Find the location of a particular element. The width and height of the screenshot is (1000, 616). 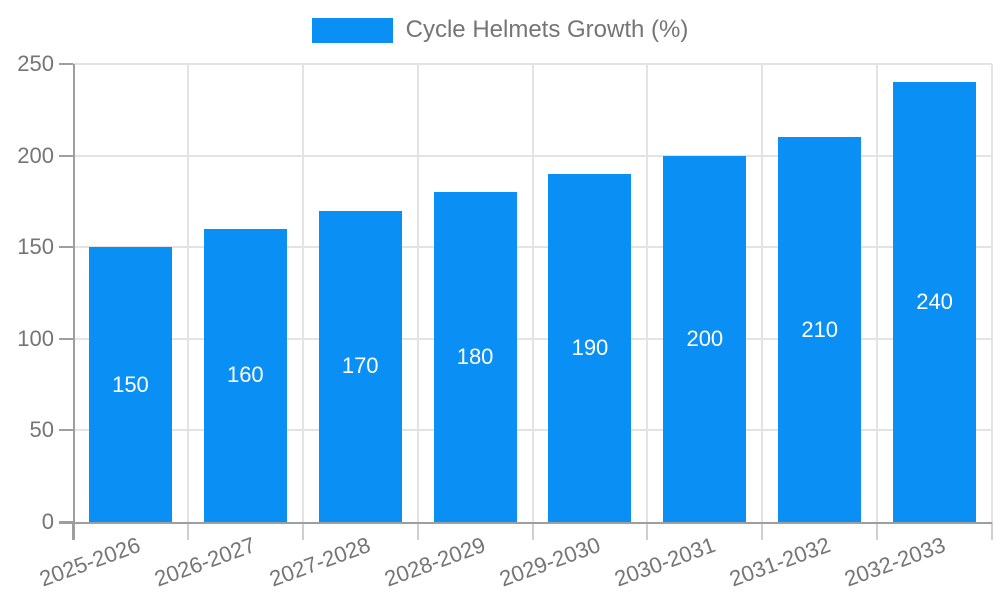

y-axis-label: 200 is located at coordinates (35, 155).